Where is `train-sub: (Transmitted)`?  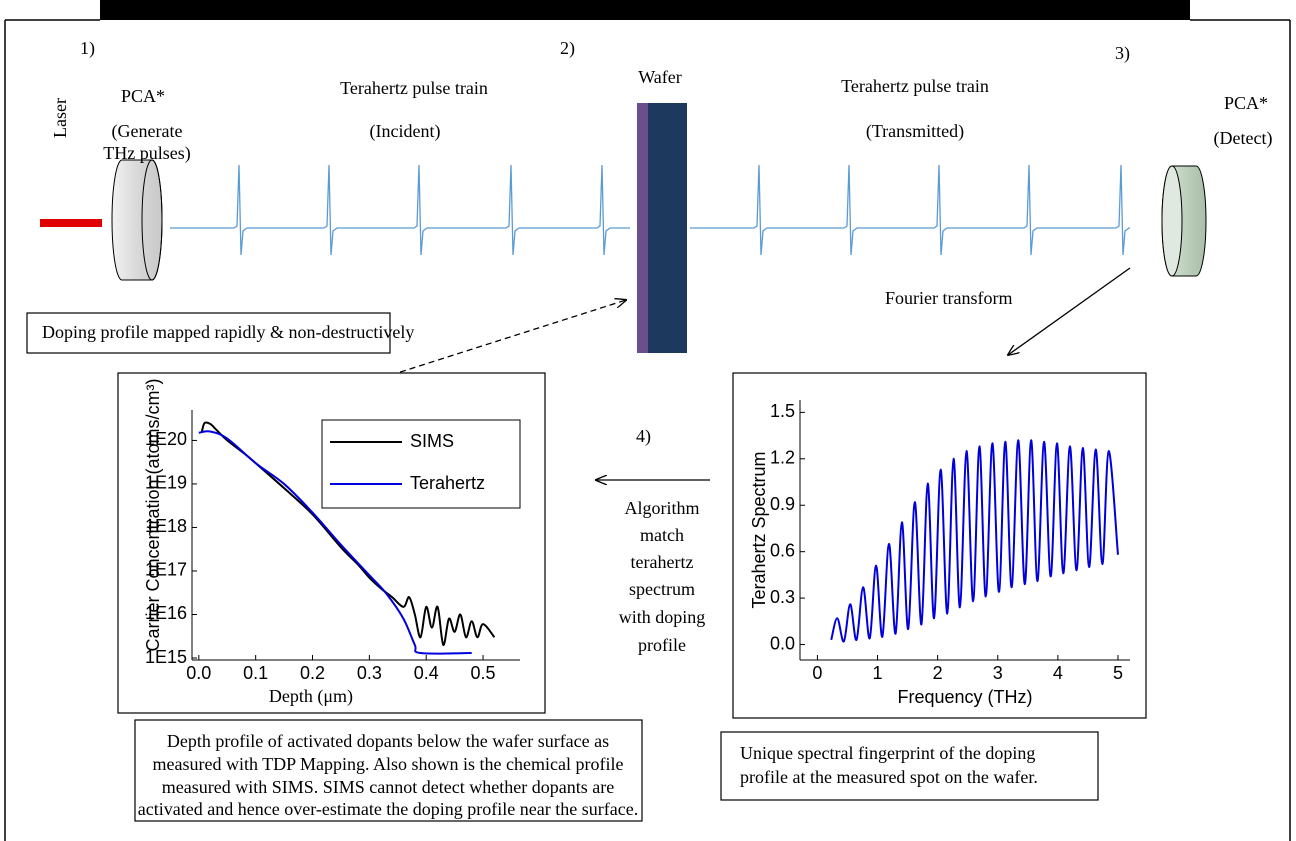 train-sub: (Transmitted) is located at coordinates (915, 131).